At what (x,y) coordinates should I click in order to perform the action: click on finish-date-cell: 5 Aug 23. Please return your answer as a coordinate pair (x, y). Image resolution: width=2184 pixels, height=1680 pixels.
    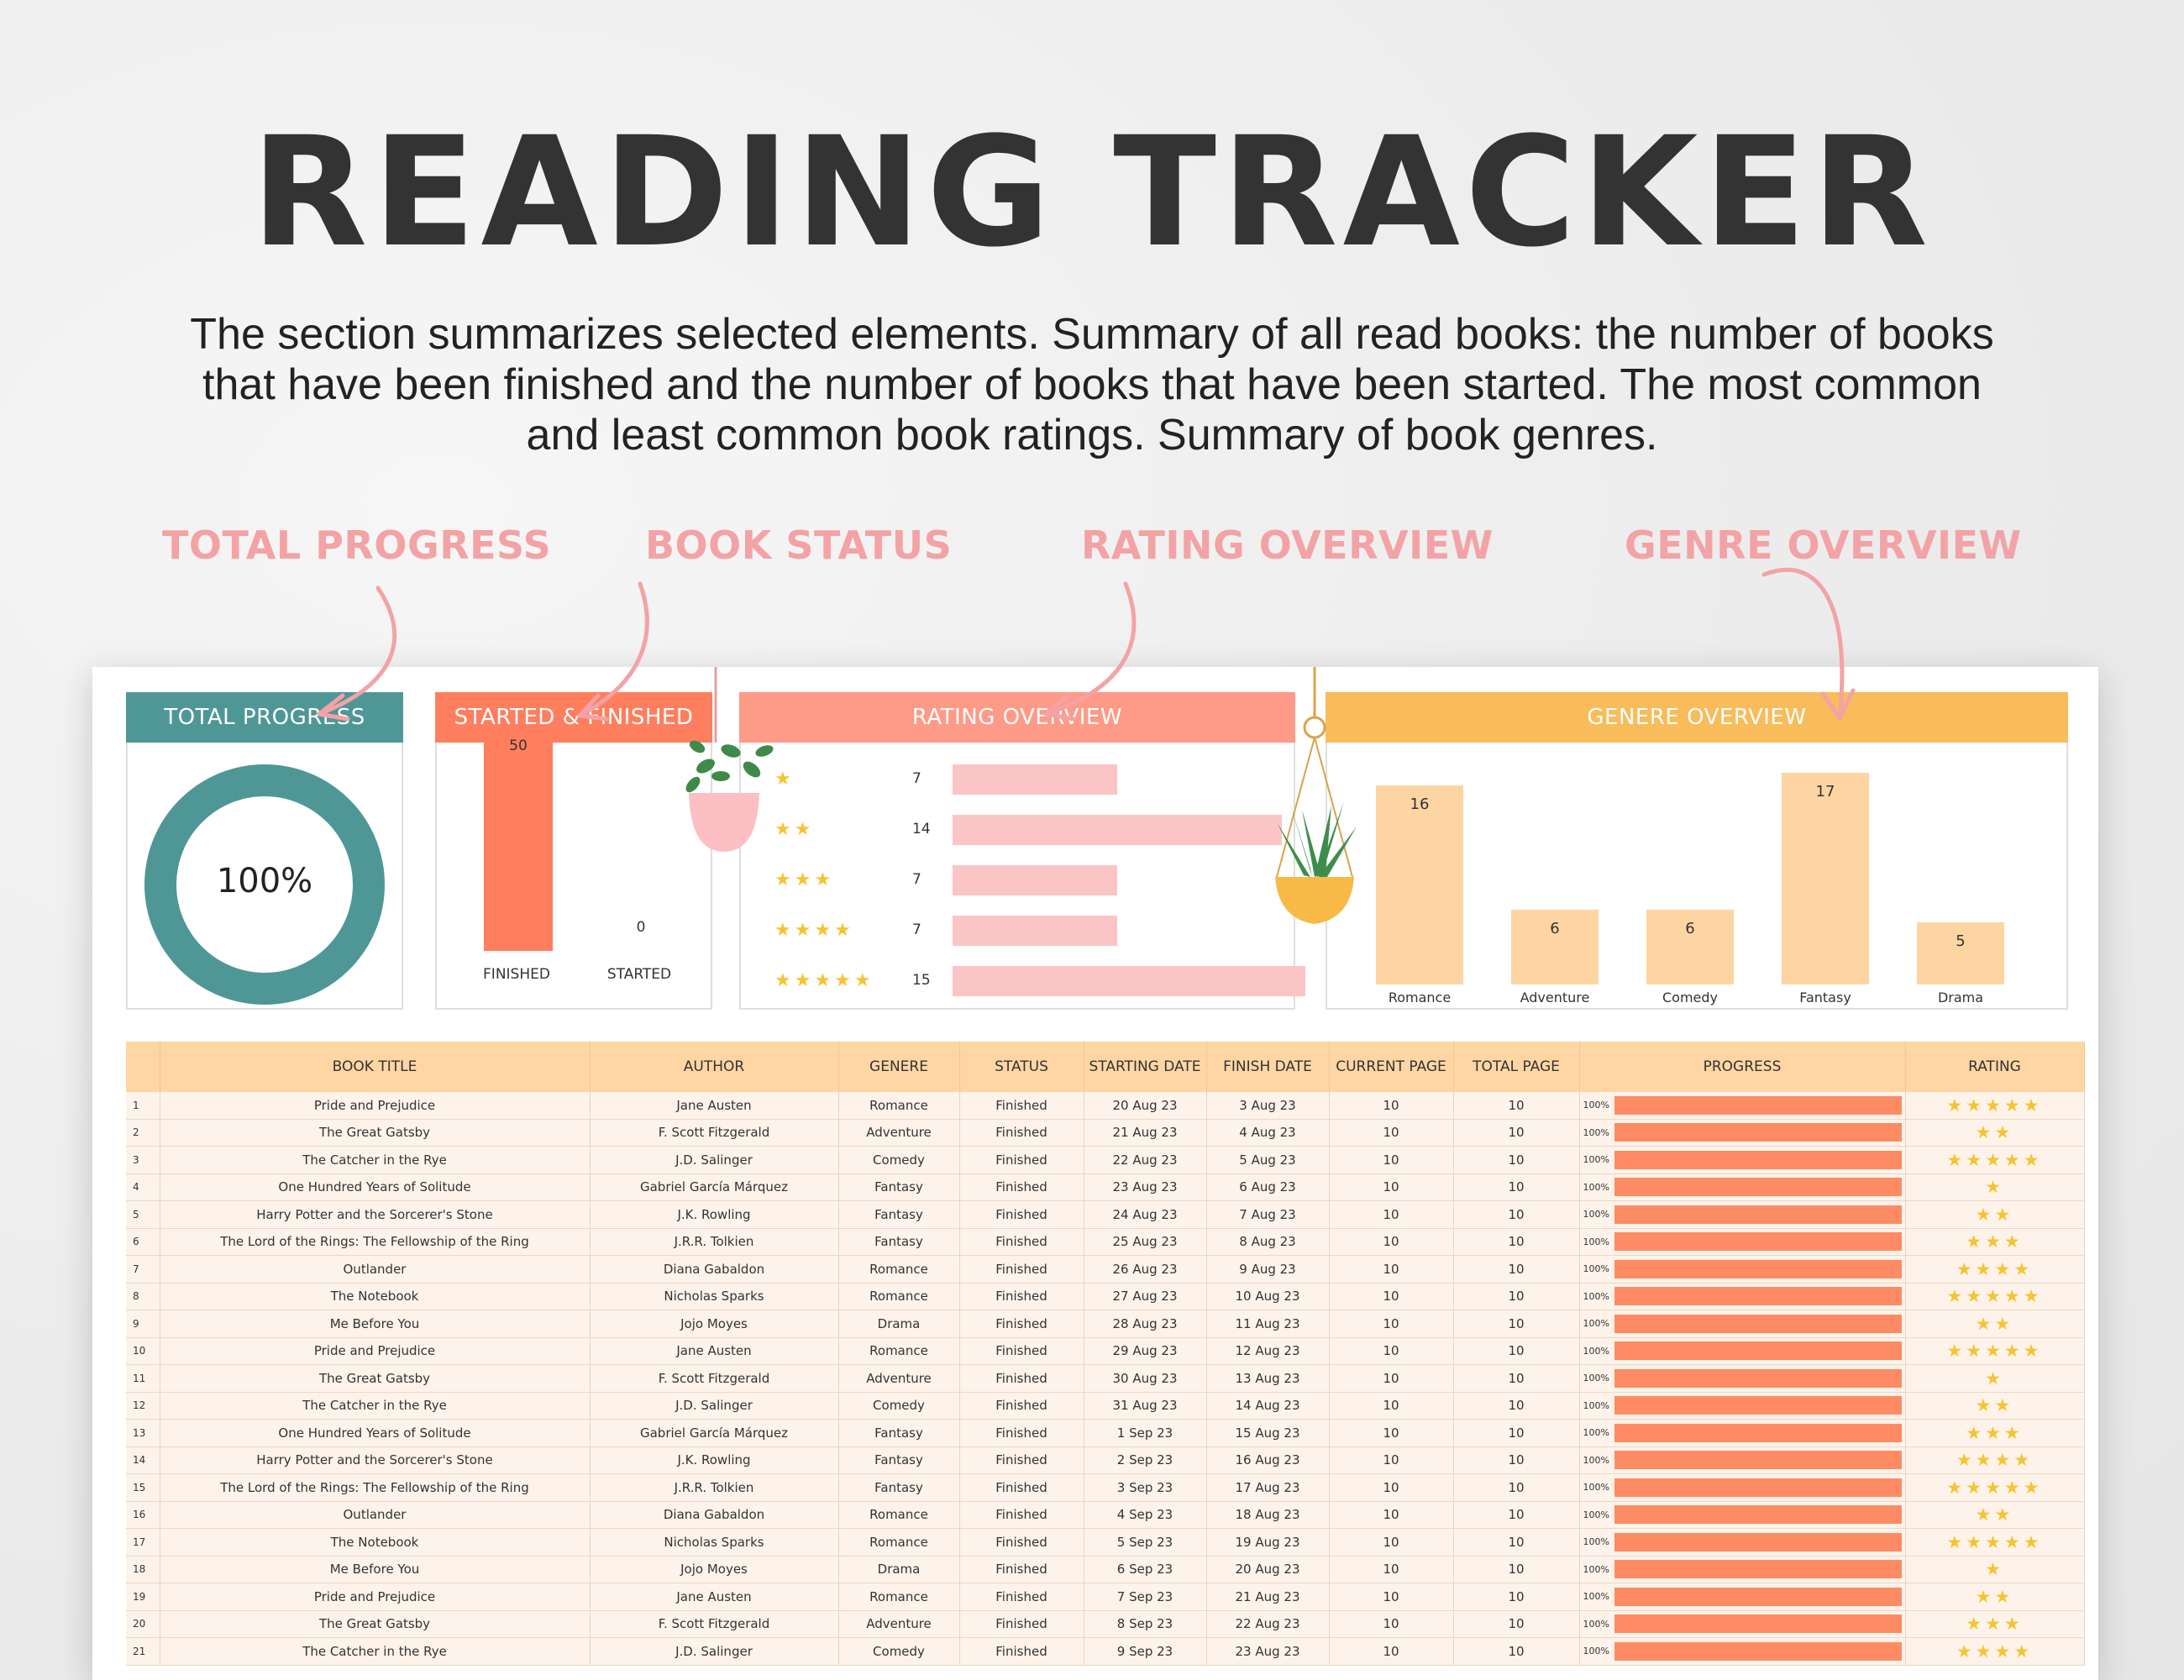
    Looking at the image, I should click on (1268, 1160).